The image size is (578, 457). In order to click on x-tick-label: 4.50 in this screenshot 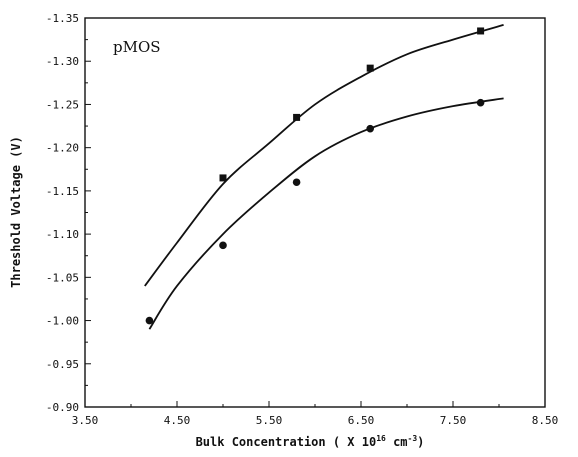, I will do `click(177, 420)`.